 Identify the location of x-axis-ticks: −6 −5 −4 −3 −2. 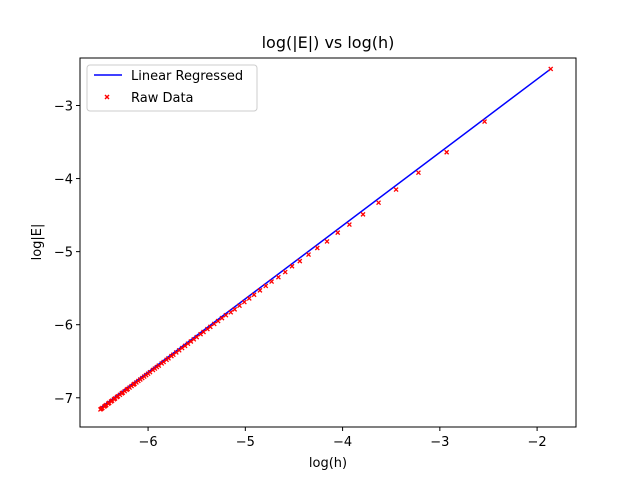
(342, 438).